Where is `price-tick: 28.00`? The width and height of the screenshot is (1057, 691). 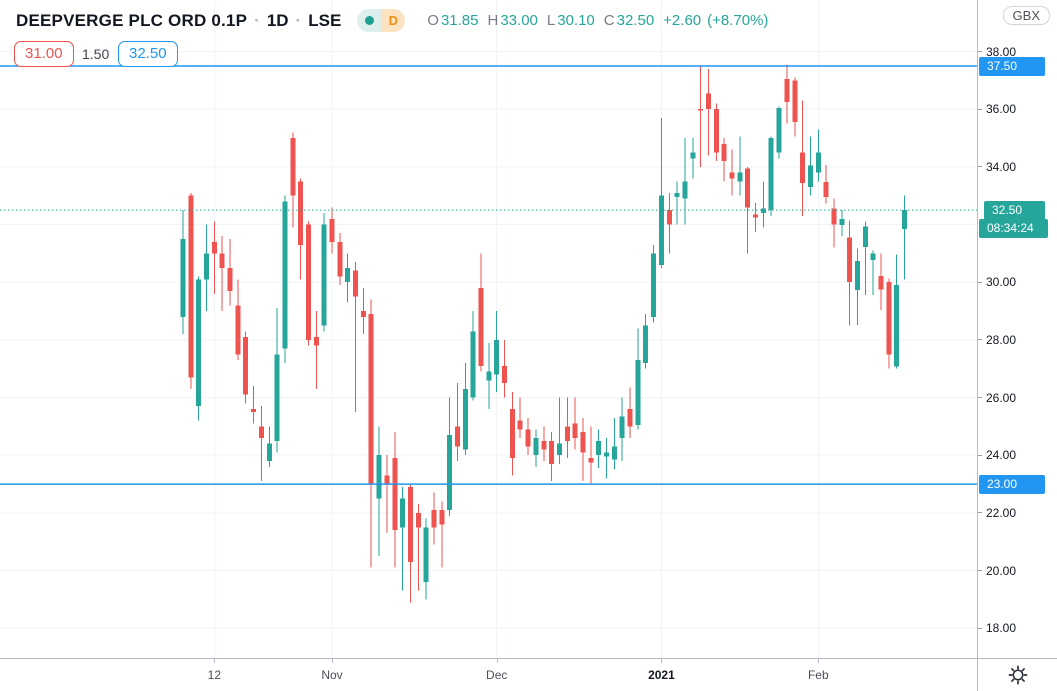
price-tick: 28.00 is located at coordinates (1017, 340).